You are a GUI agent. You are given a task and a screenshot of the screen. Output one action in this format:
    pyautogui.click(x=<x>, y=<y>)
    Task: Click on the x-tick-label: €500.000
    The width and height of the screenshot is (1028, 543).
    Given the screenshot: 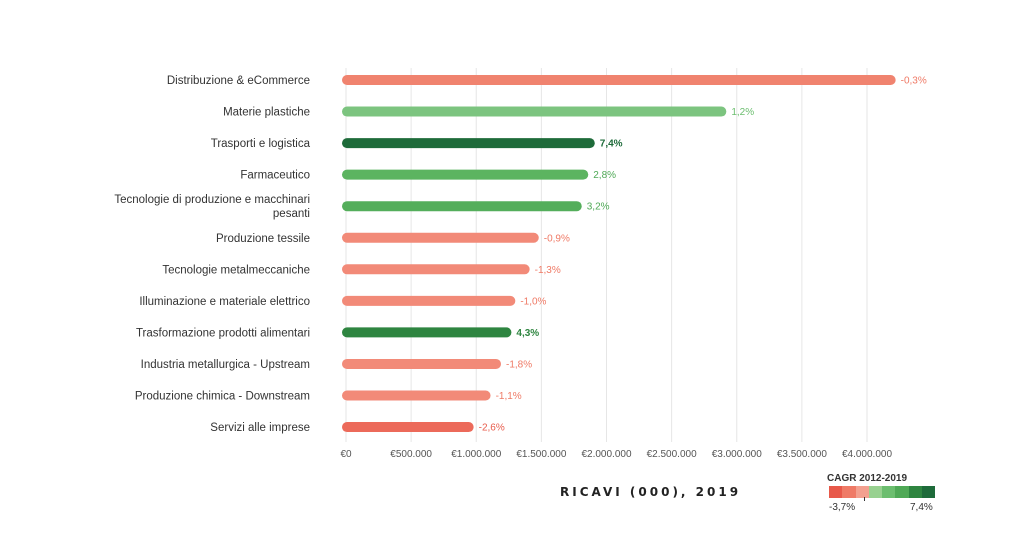 What is the action you would take?
    pyautogui.click(x=411, y=454)
    